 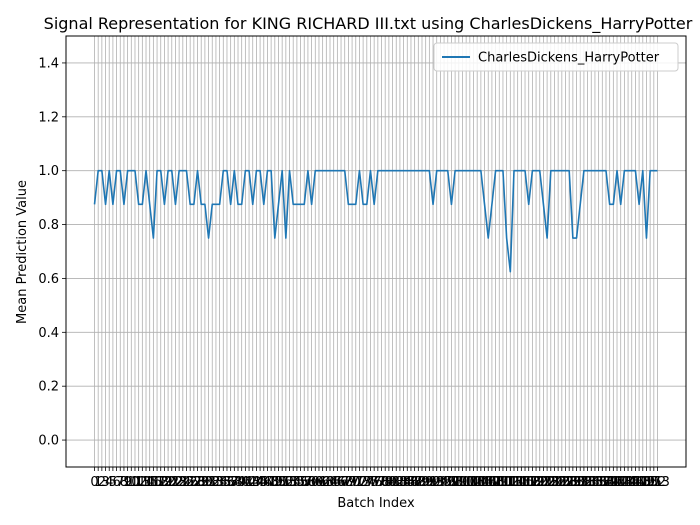 What do you see at coordinates (620, 482) in the screenshot?
I see `x-tick-label: 143` at bounding box center [620, 482].